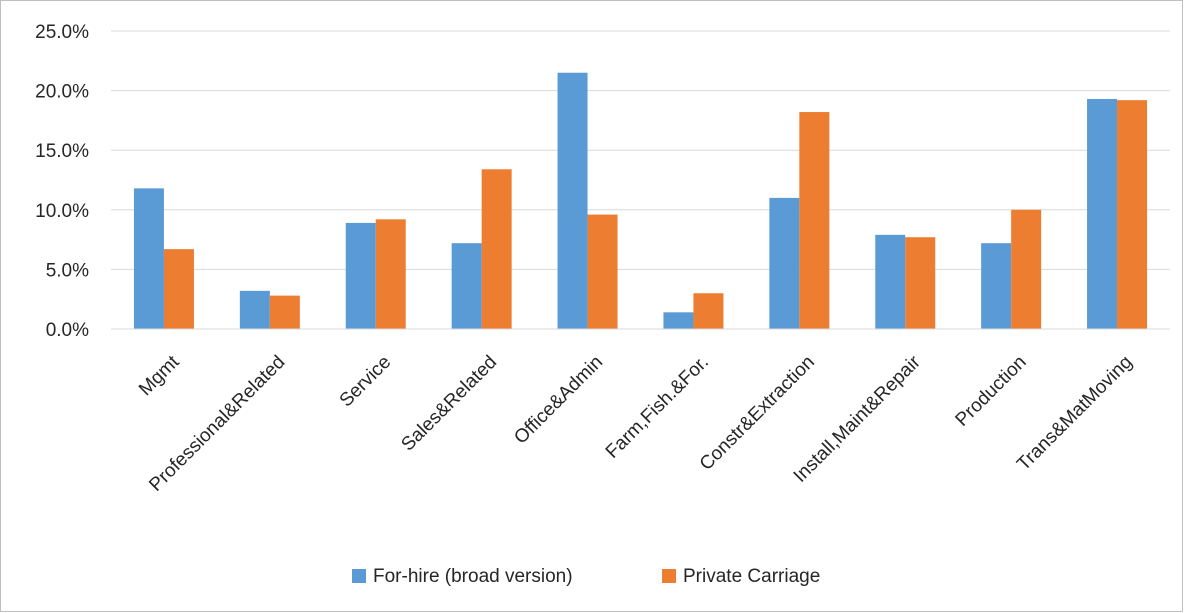 The height and width of the screenshot is (613, 1184). Describe the element at coordinates (67, 270) in the screenshot. I see `y-tick-label: 5.0%` at that location.